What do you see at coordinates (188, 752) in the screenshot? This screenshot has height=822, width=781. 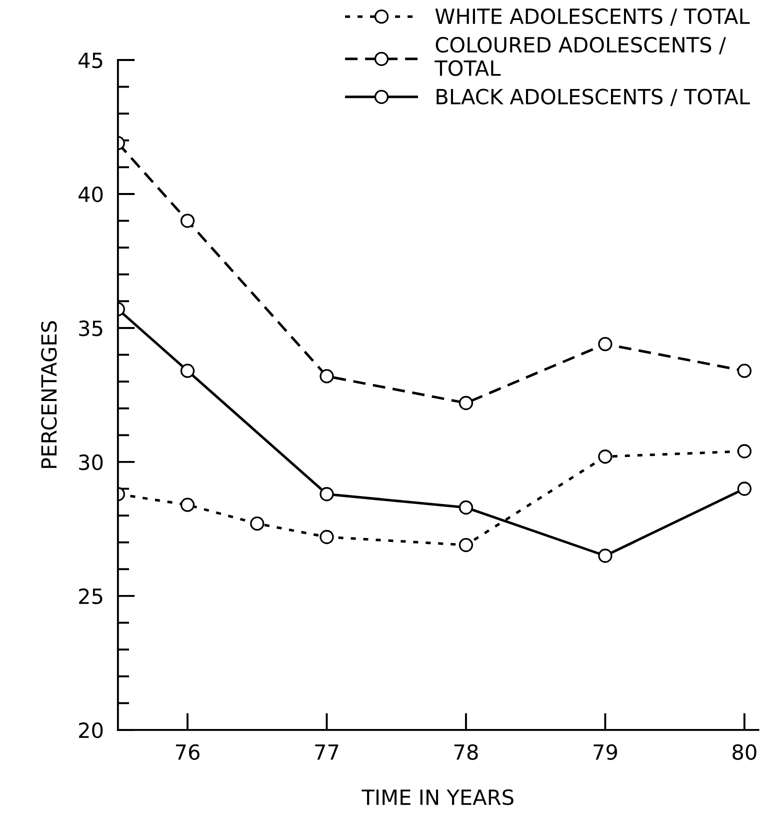 I see `x-tick-label: 76` at bounding box center [188, 752].